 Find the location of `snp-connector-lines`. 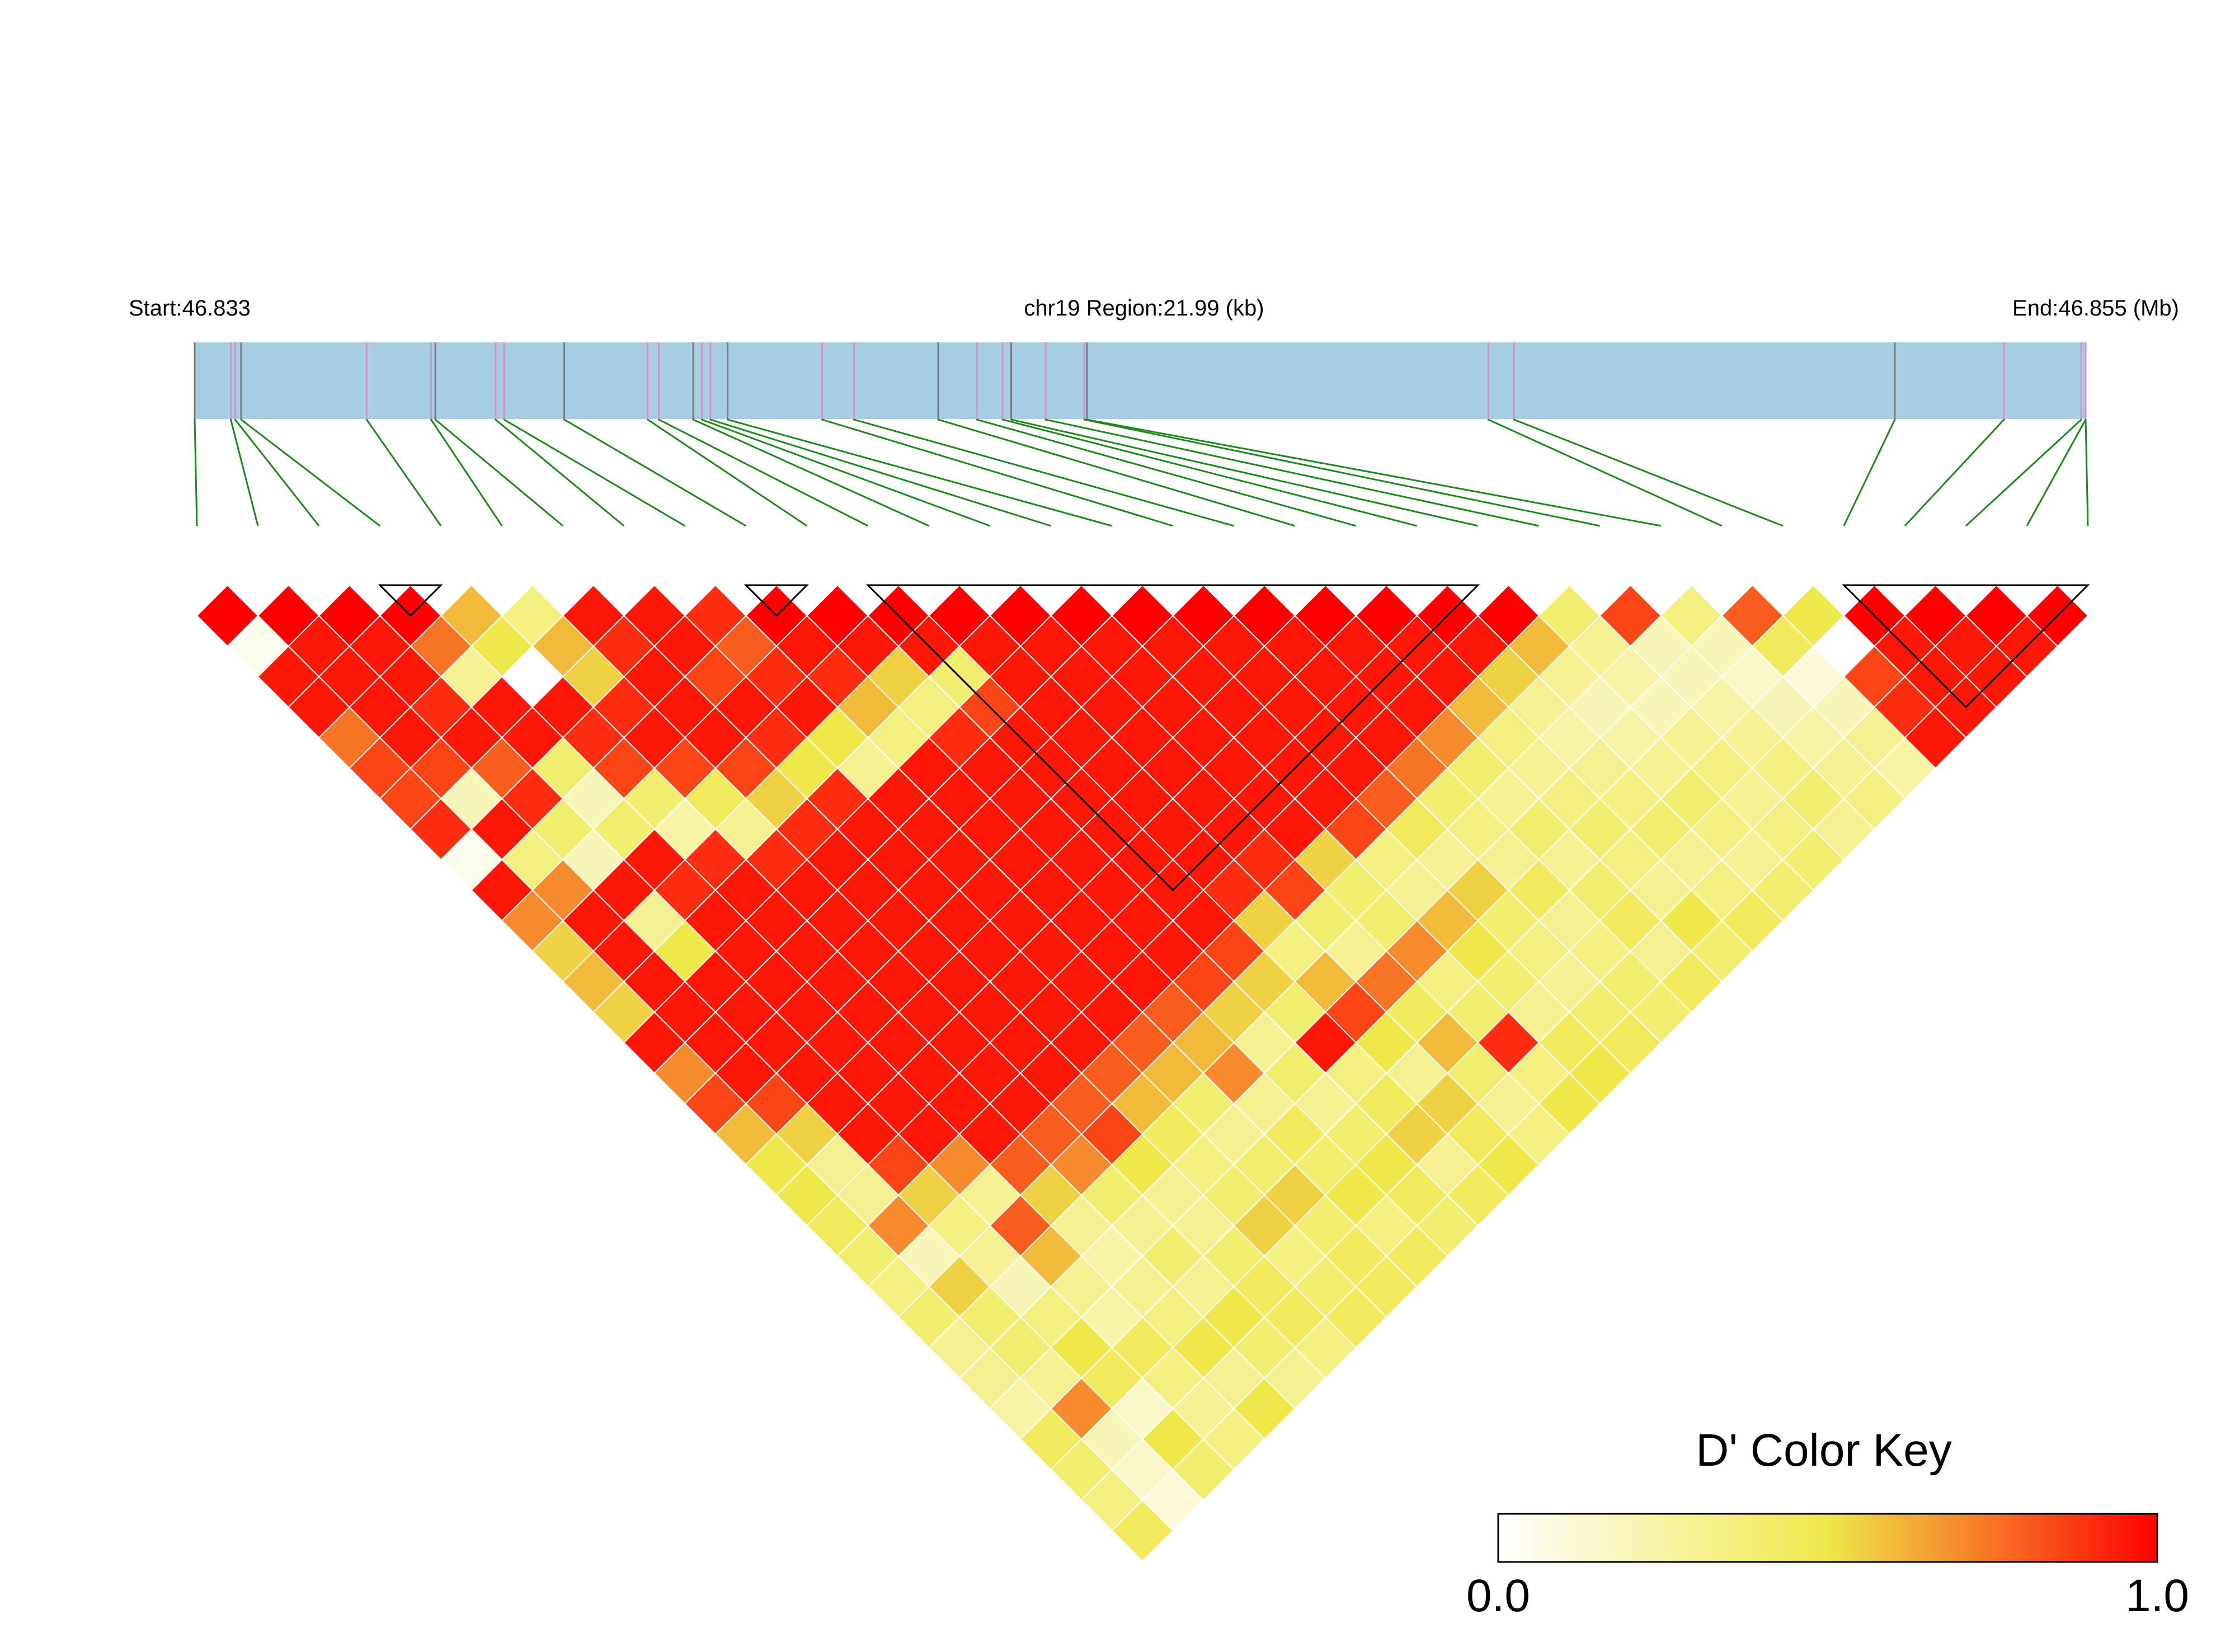

snp-connector-lines is located at coordinates (1141, 473).